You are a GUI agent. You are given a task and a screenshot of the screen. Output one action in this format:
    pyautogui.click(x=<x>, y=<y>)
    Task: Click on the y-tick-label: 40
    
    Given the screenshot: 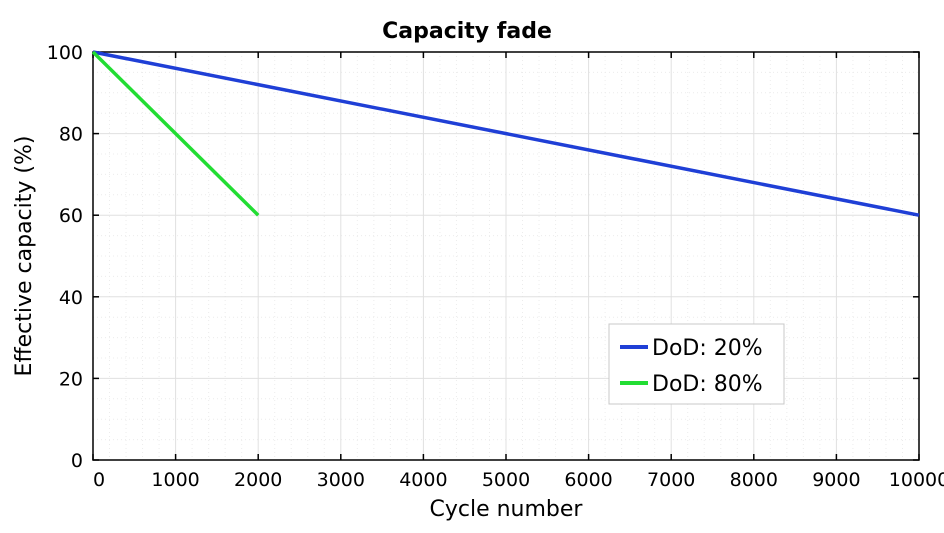 What is the action you would take?
    pyautogui.click(x=71, y=298)
    